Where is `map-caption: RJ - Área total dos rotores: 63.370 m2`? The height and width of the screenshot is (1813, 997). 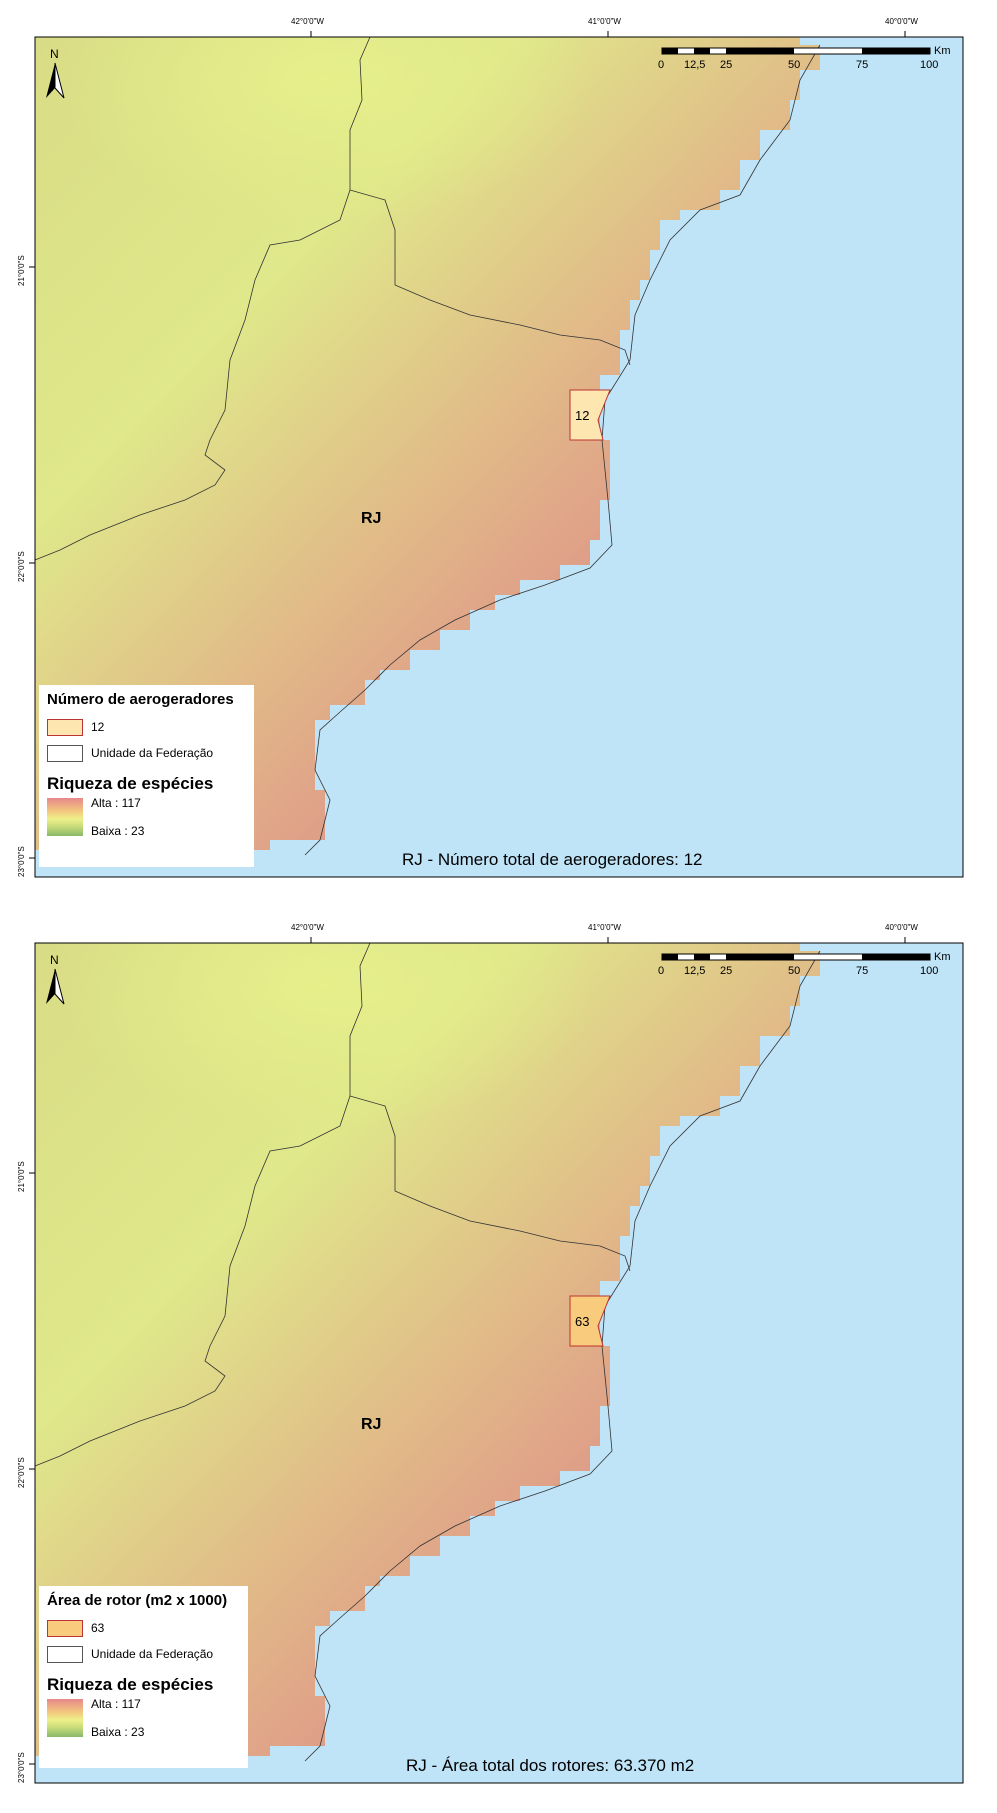
map-caption: RJ - Área total dos rotores: 63.370 m2 is located at coordinates (550, 1765).